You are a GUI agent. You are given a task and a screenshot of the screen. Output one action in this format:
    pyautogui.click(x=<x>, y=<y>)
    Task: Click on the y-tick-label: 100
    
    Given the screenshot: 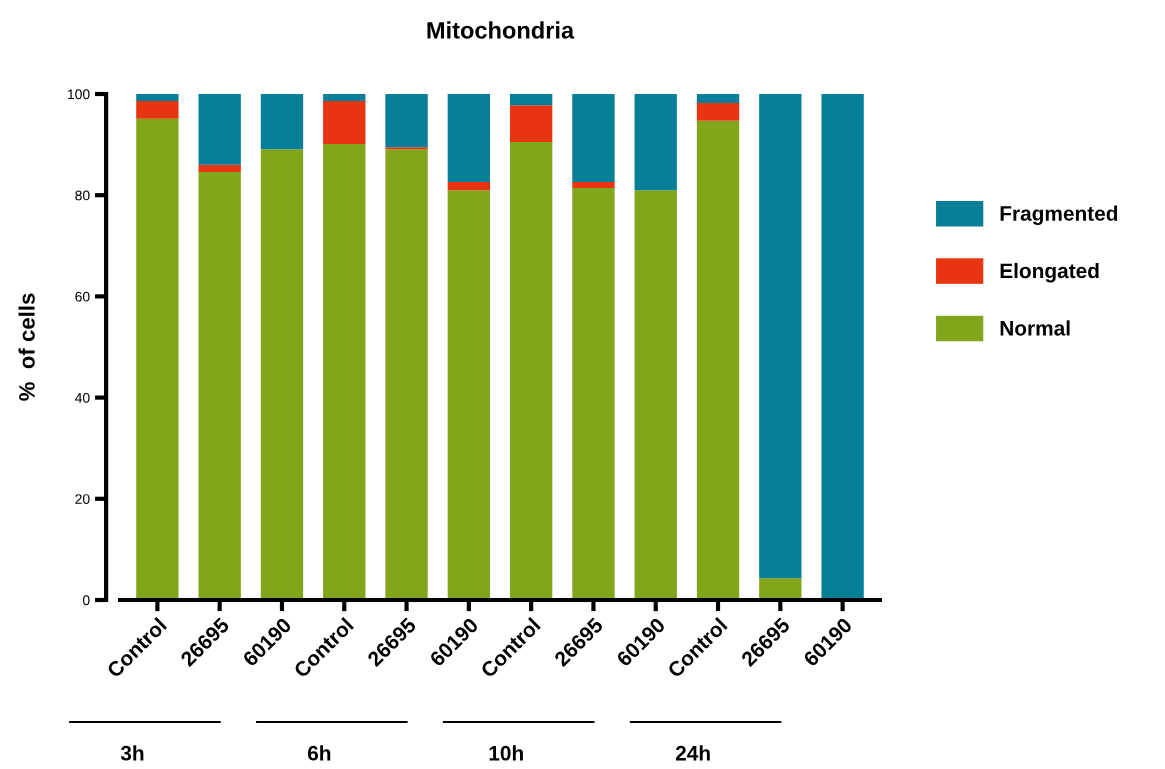 What is the action you would take?
    pyautogui.click(x=79, y=94)
    